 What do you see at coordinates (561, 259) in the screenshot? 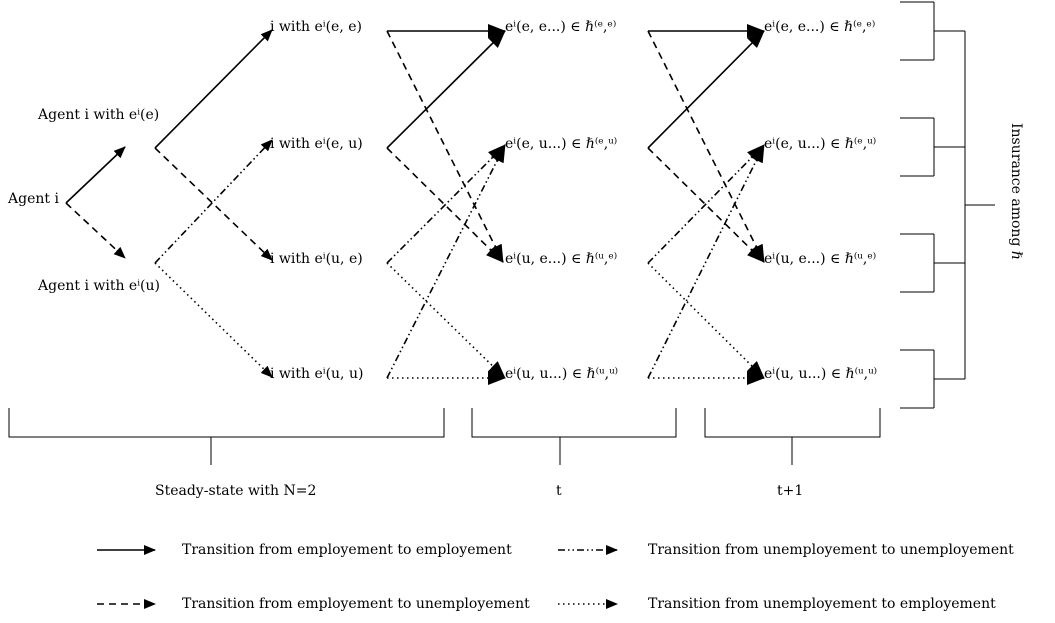
I see `node-t-ue: eⁱ(u, e...) ∈ ℏ⁽ᵘ,ᵉ⁾` at bounding box center [561, 259].